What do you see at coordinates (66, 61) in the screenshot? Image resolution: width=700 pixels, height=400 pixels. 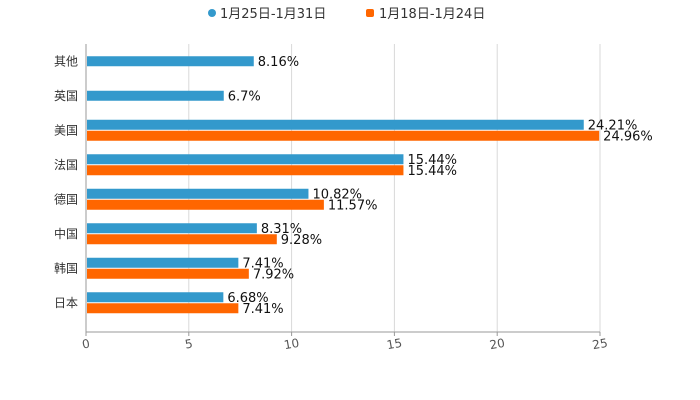 I see `category-label: 其他` at bounding box center [66, 61].